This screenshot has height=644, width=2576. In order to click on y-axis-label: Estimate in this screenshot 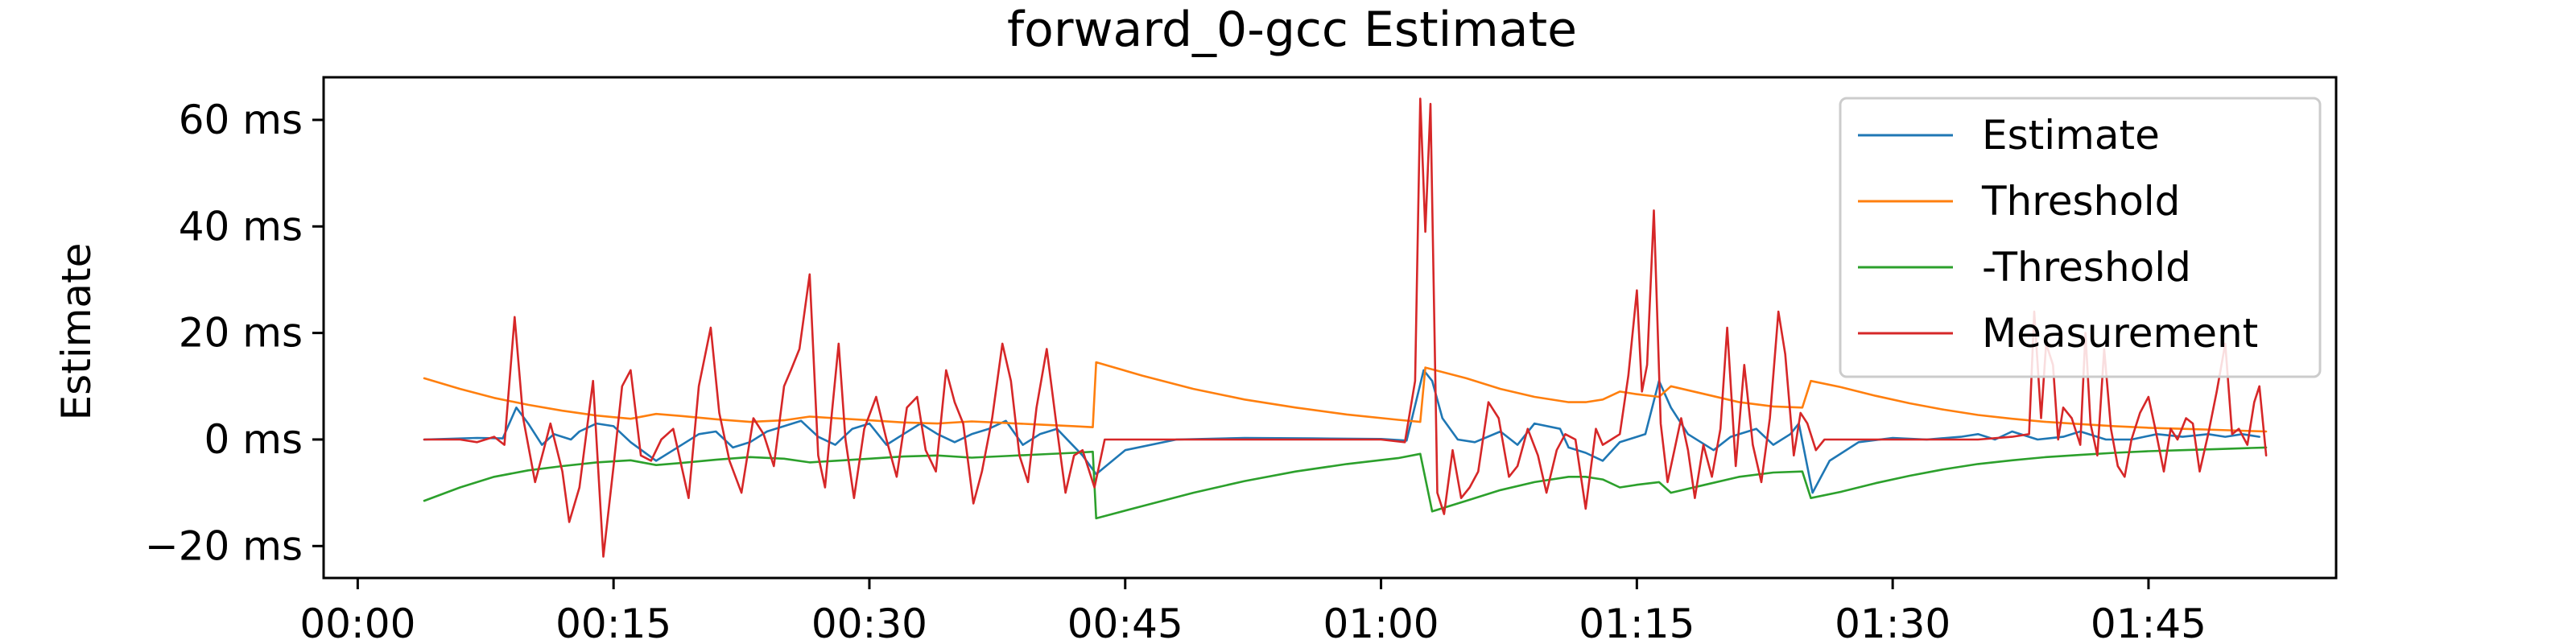, I will do `click(76, 332)`.